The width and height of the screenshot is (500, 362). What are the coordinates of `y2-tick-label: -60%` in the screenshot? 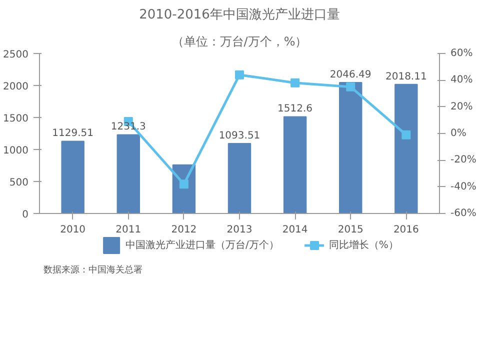 It's located at (463, 213).